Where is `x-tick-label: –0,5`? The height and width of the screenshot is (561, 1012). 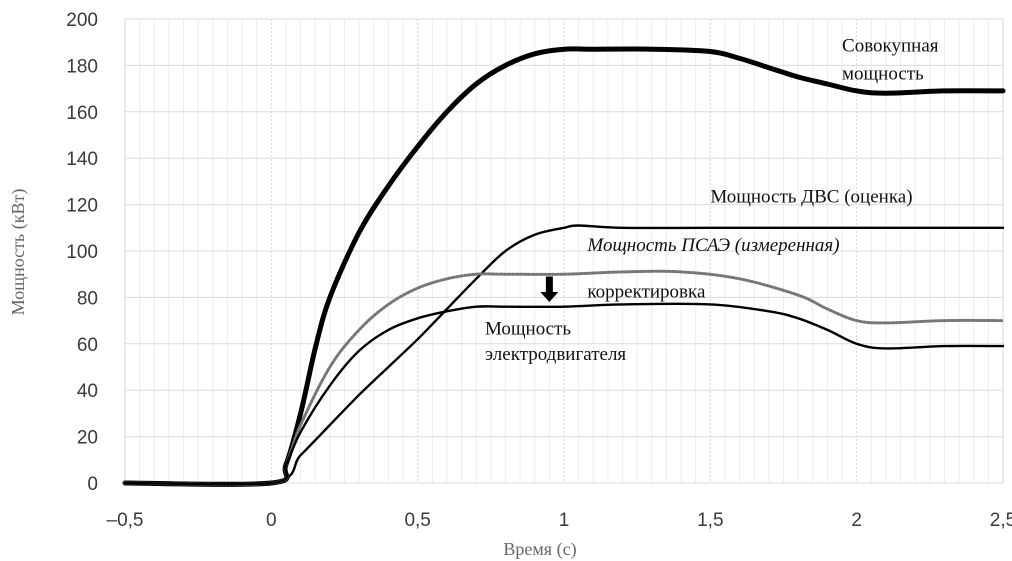
x-tick-label: –0,5 is located at coordinates (125, 520).